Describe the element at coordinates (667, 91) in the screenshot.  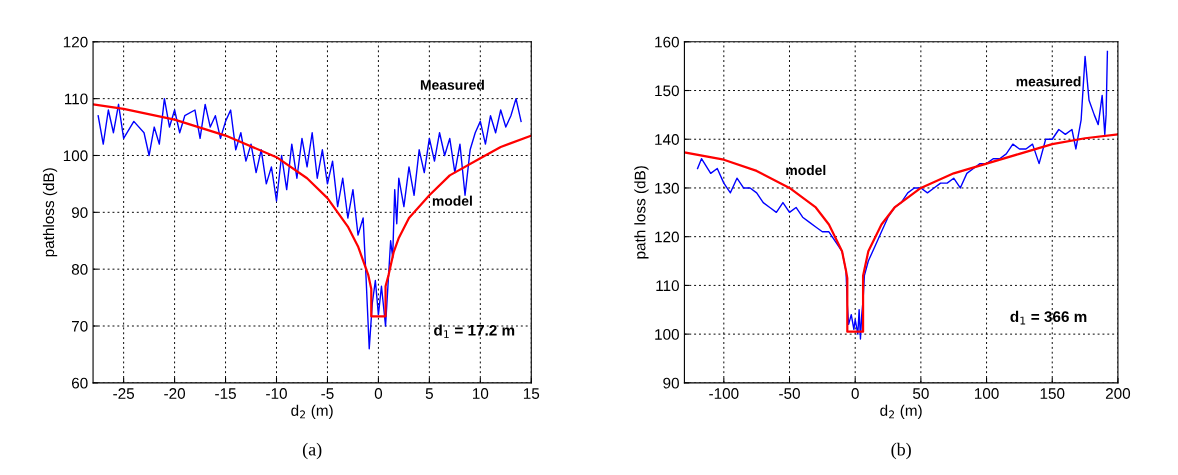
I see `y-tick-label: 150` at that location.